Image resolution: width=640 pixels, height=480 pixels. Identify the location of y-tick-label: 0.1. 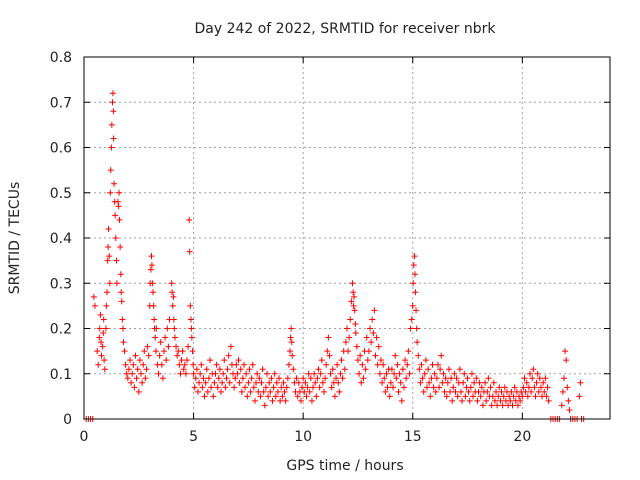
(61, 375).